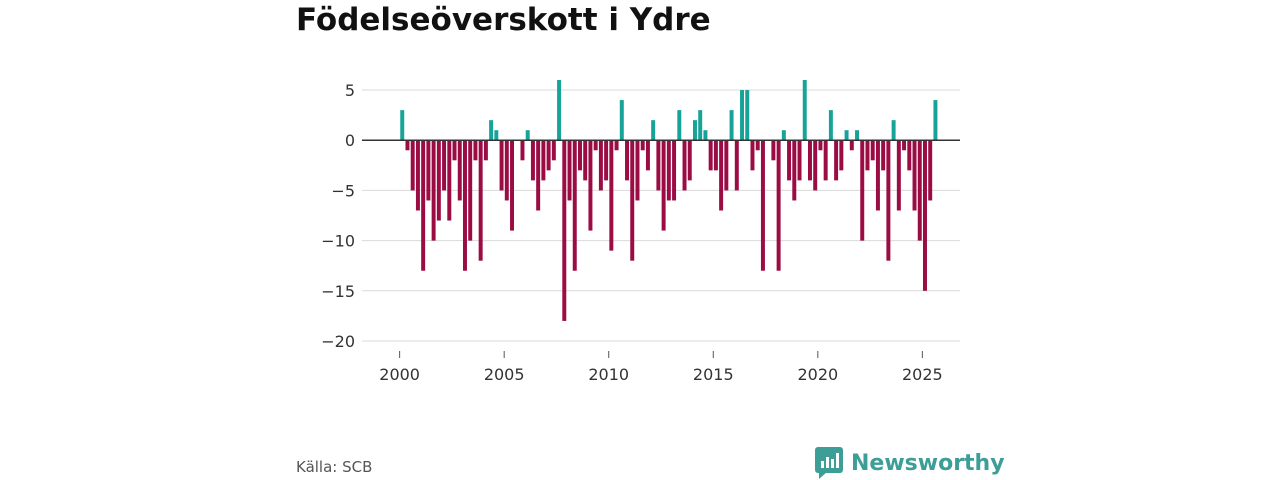 Image resolution: width=1280 pixels, height=480 pixels. Describe the element at coordinates (503, 20) in the screenshot. I see `chart-title: Födelseöverskott i Ydre` at that location.